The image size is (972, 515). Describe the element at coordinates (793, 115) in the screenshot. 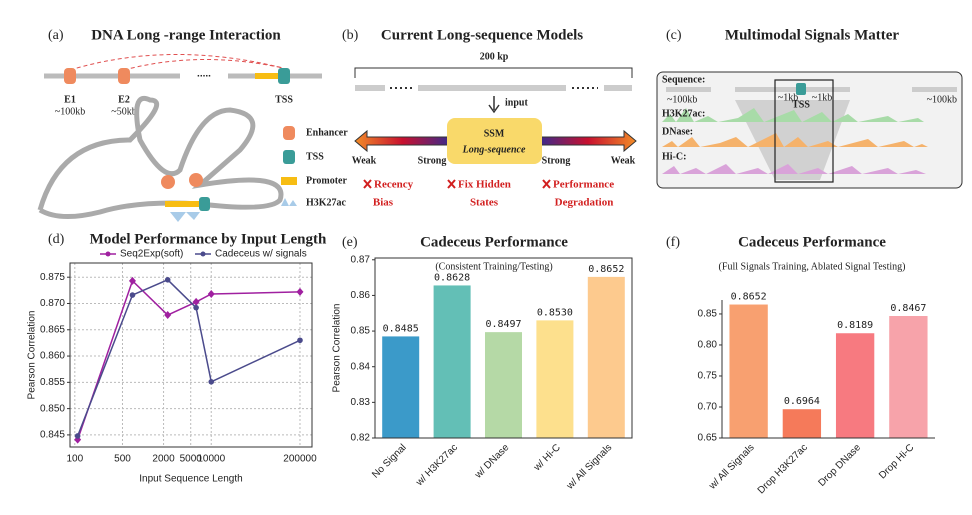

I see `h3k27ac-track` at that location.